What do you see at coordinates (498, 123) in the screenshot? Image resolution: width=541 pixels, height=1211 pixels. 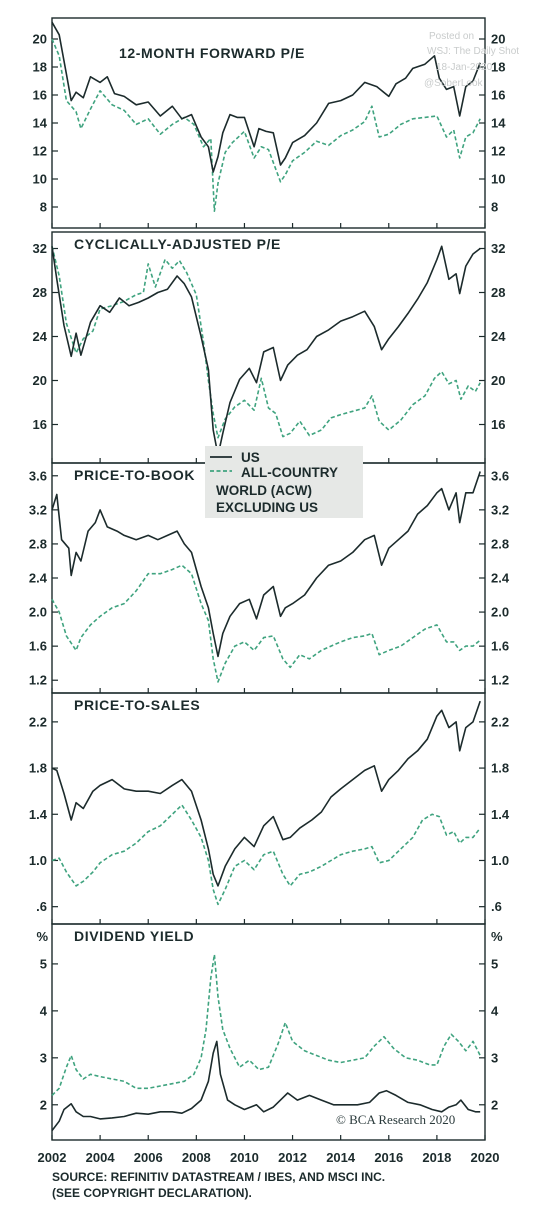 I see `y-tick-label-right: 14` at bounding box center [498, 123].